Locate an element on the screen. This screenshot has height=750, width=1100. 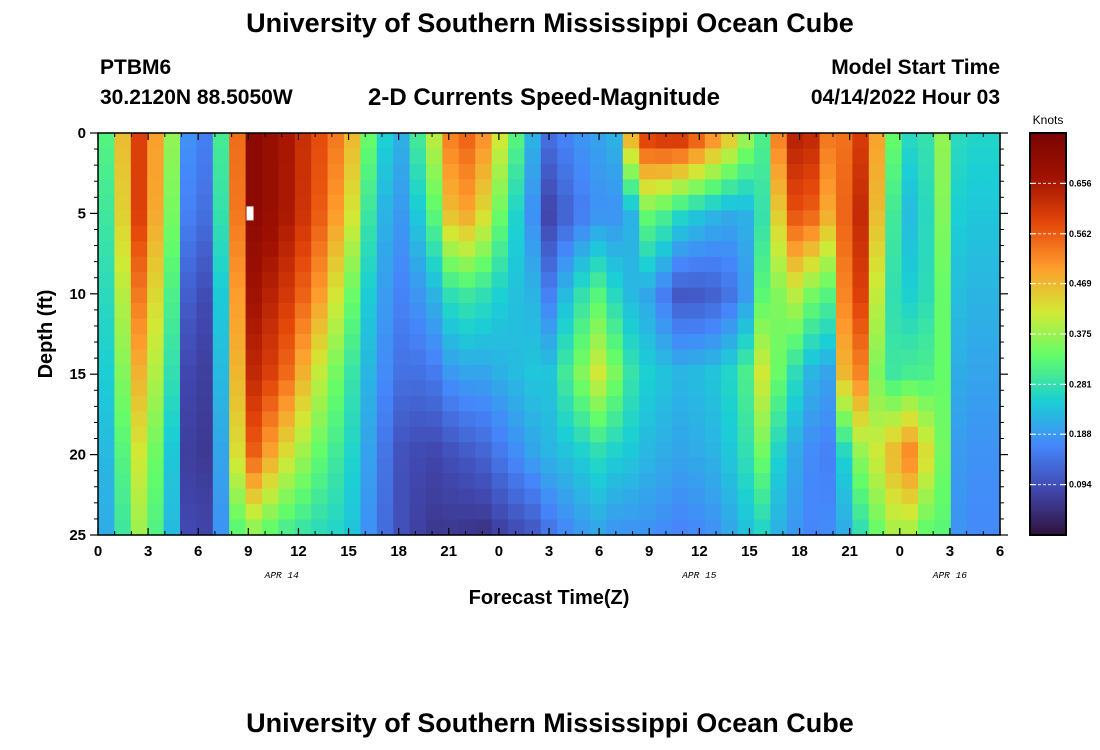
station-coordinates: 30.2120N 88.5050W is located at coordinates (196, 97).